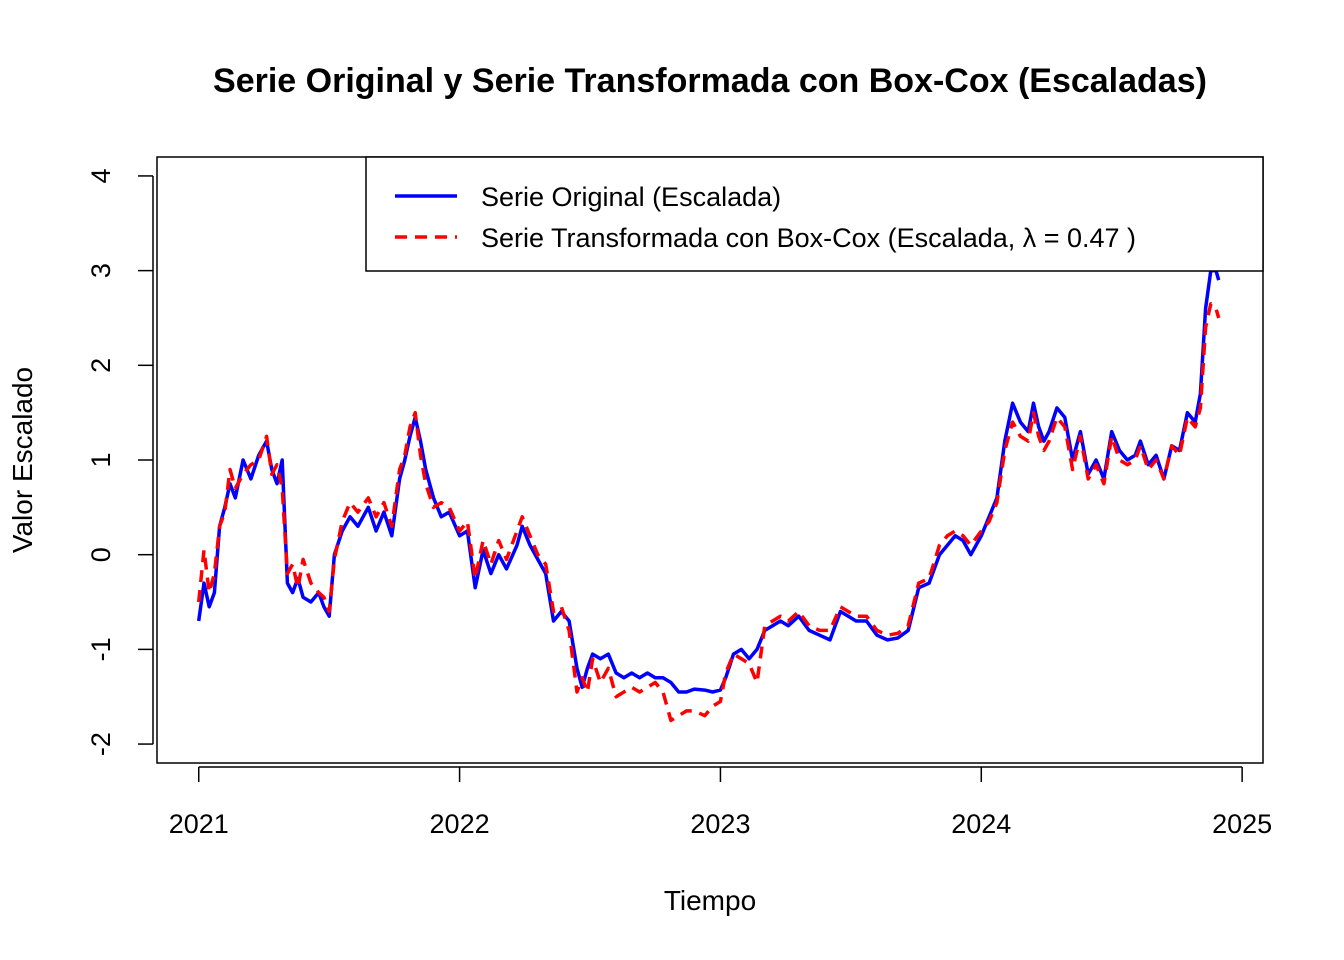 Image resolution: width=1344 pixels, height=960 pixels. I want to click on y-tick-label: 3, so click(101, 270).